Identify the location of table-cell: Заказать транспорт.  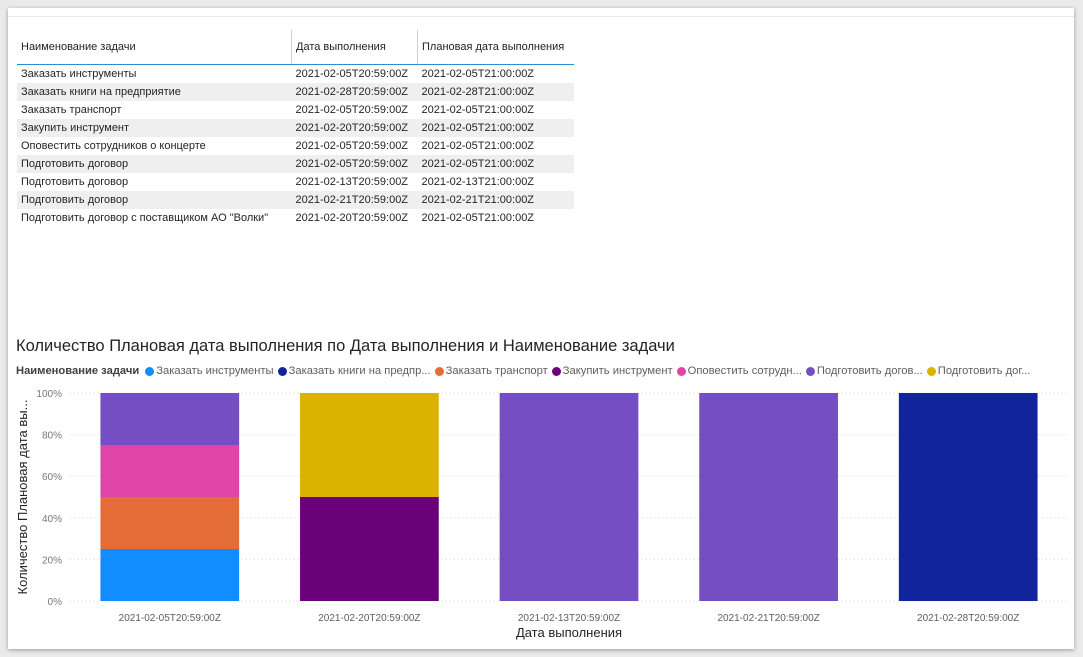
(71, 110).